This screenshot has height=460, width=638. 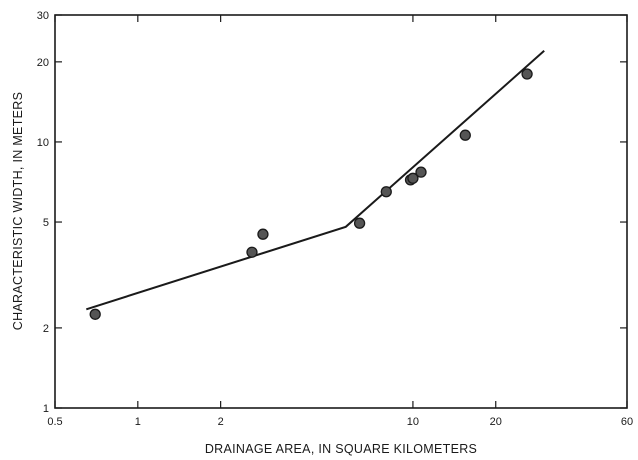 I want to click on x-tick-label: 2, so click(x=221, y=422).